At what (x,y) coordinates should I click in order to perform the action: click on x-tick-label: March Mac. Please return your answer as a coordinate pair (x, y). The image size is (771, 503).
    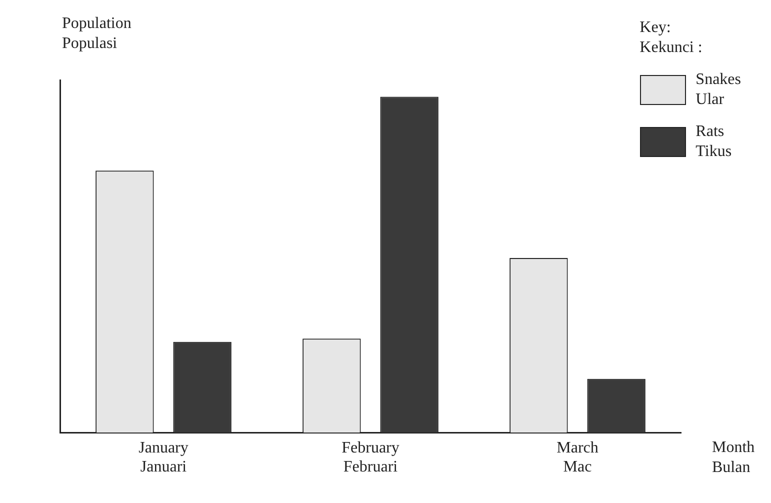
    Looking at the image, I should click on (577, 457).